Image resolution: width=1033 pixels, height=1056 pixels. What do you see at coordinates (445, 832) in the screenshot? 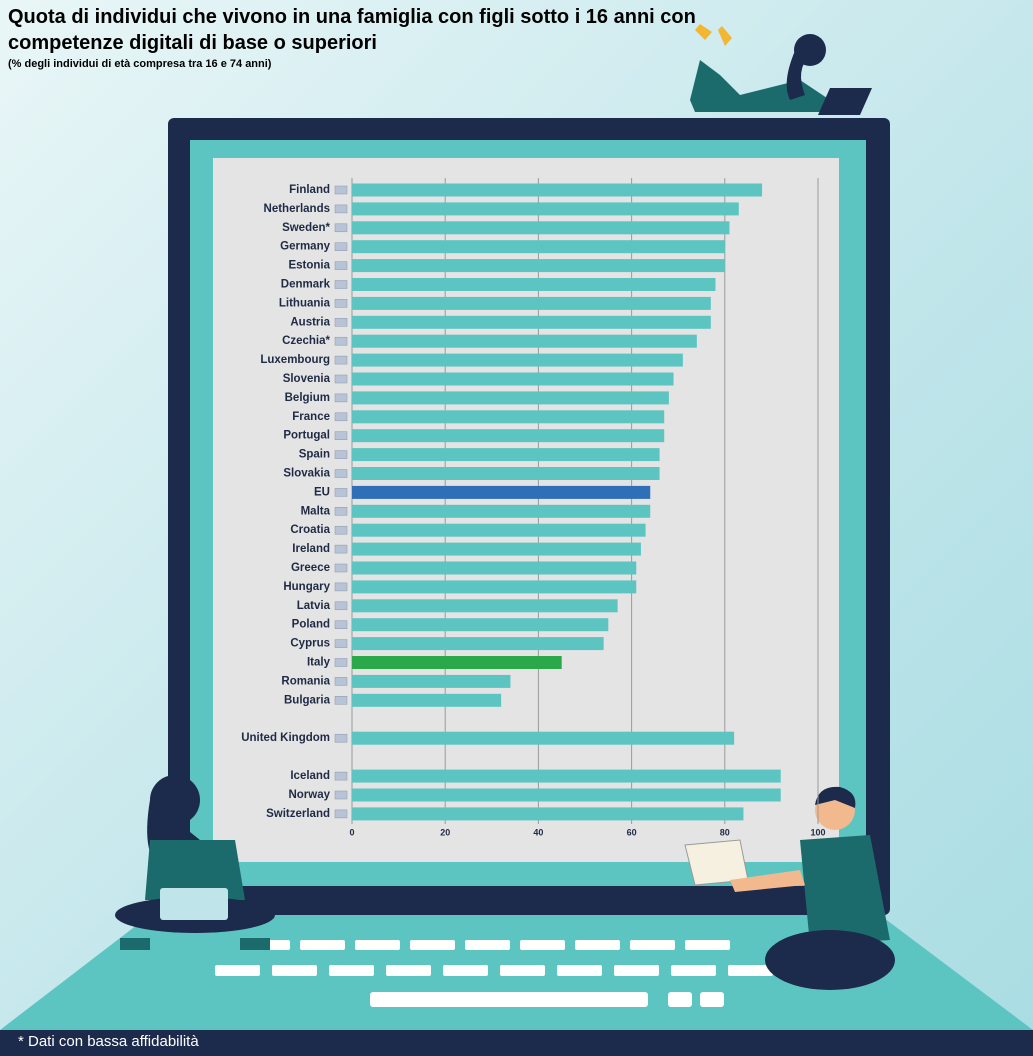
I see `x-tick-label: 20` at bounding box center [445, 832].